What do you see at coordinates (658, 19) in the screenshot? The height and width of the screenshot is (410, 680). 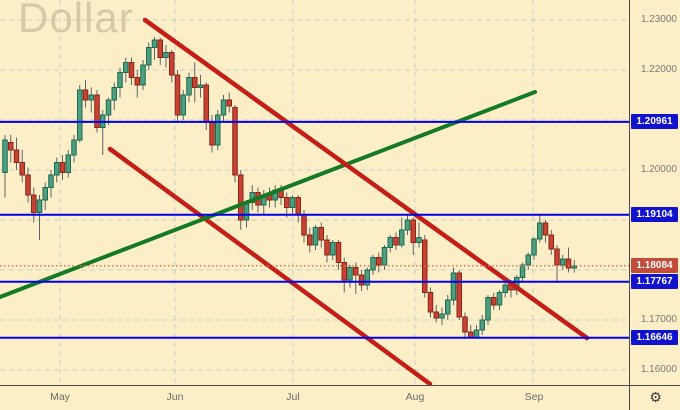 I see `price-tick-label: 1.23000` at bounding box center [658, 19].